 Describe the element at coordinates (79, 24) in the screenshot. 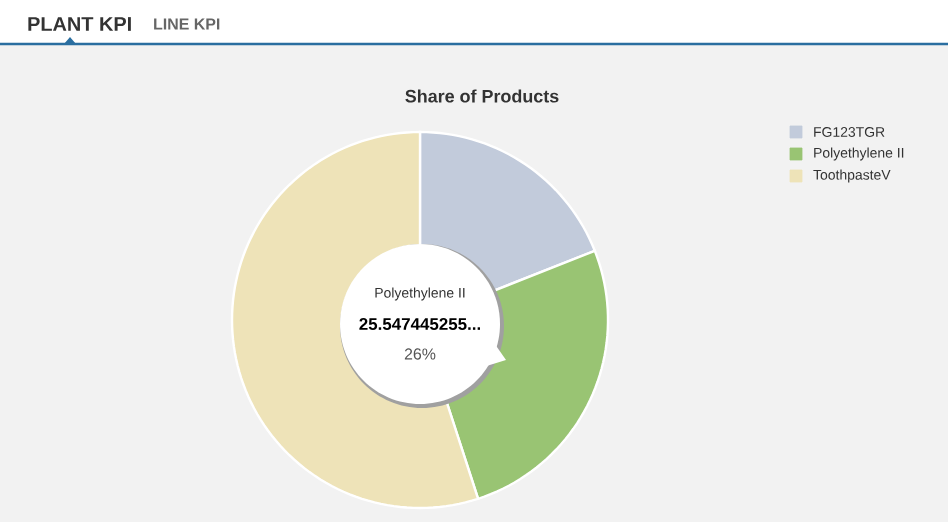

I see `text: PLANT KPI` at that location.